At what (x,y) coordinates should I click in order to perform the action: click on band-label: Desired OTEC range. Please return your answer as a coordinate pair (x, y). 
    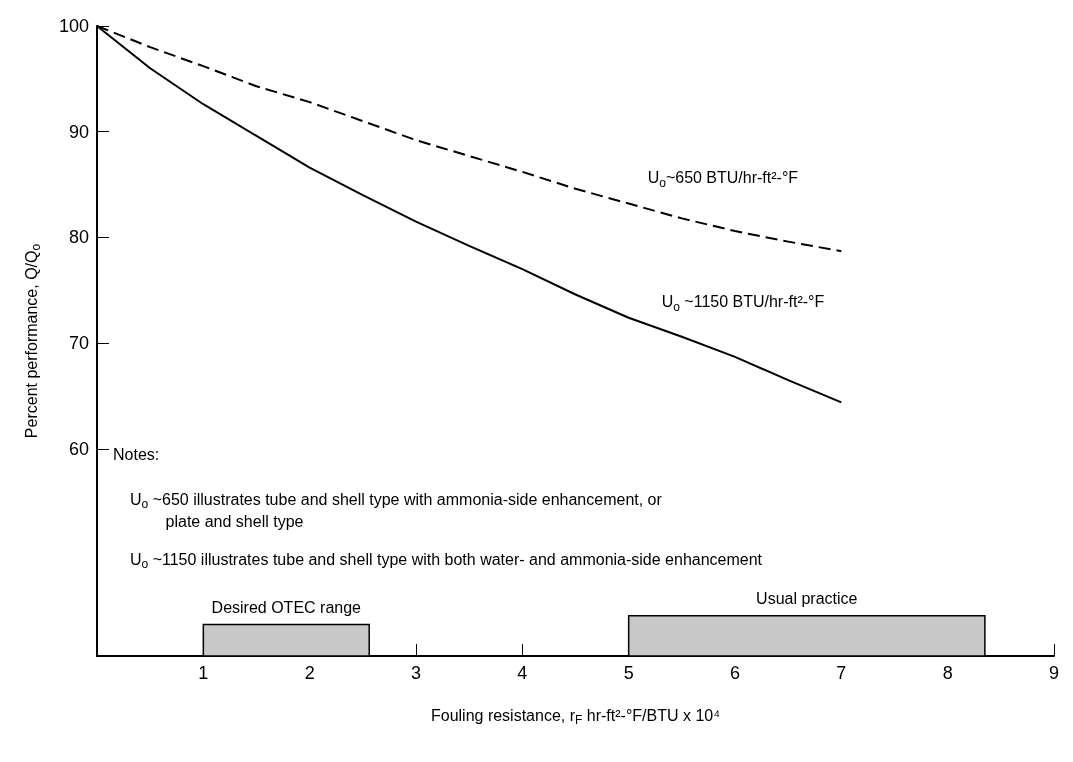
    Looking at the image, I should click on (286, 608).